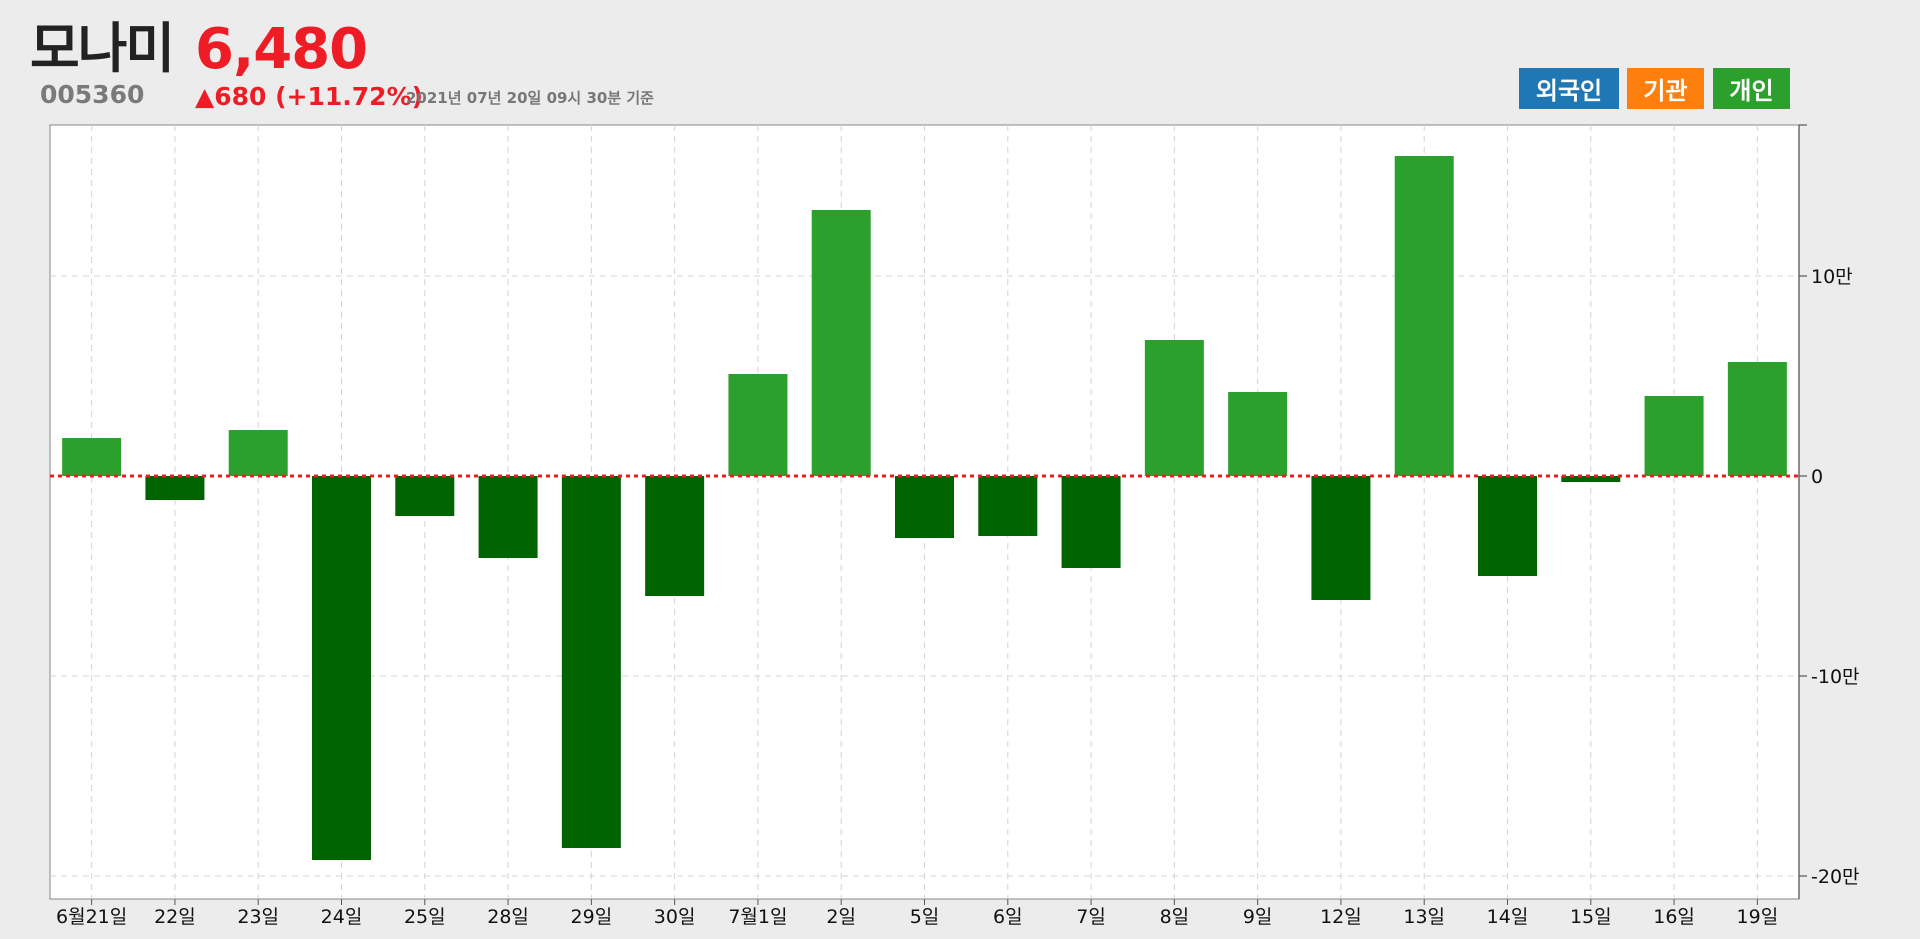 Image resolution: width=1920 pixels, height=939 pixels. I want to click on individual-button: 개인, so click(1751, 88).